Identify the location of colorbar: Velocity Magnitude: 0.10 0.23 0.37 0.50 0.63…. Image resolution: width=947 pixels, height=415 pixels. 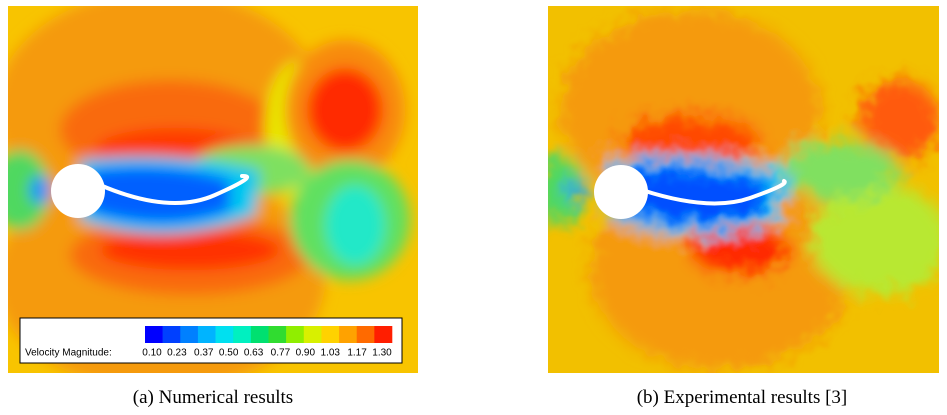
(211, 340).